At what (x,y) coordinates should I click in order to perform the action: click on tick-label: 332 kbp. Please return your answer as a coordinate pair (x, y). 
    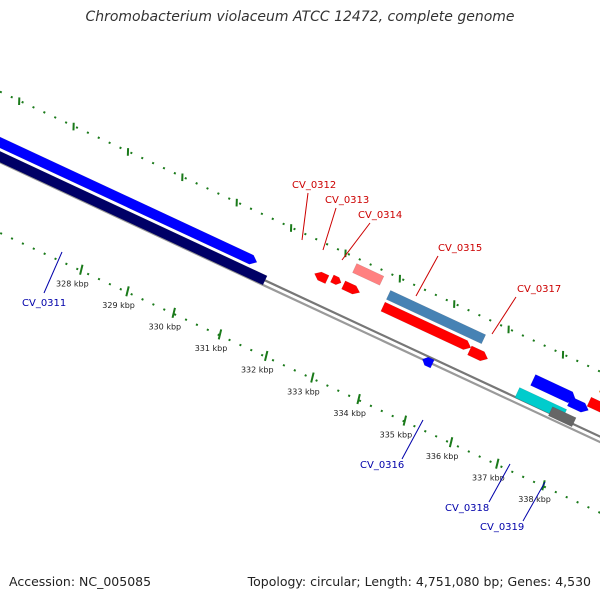
    Looking at the image, I should click on (257, 370).